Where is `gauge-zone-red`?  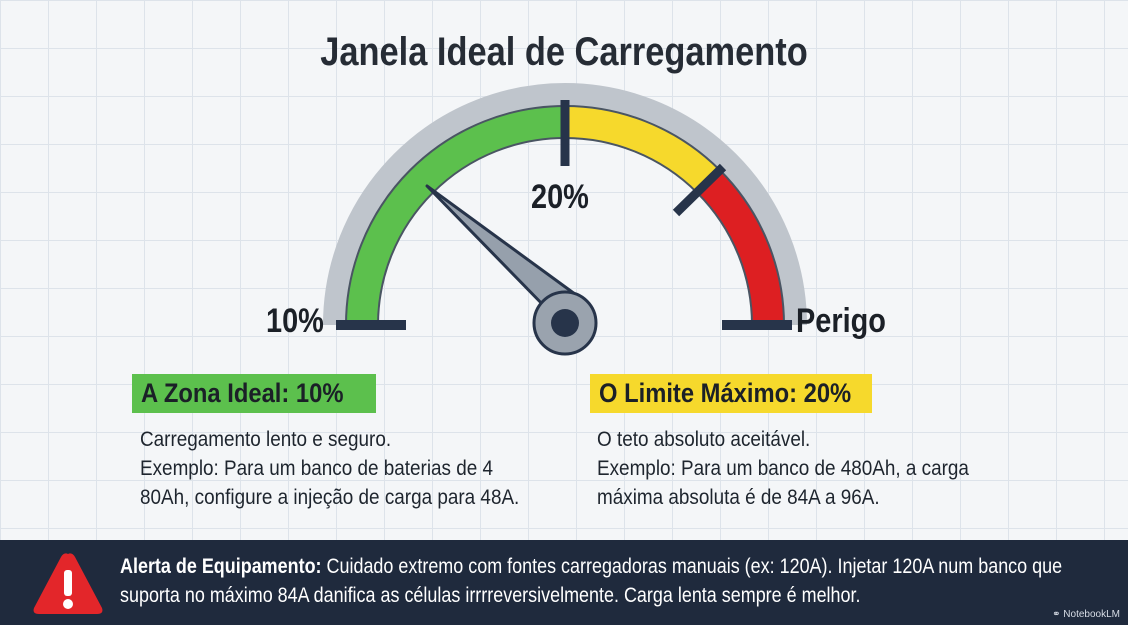
gauge-zone-red is located at coordinates (740, 248).